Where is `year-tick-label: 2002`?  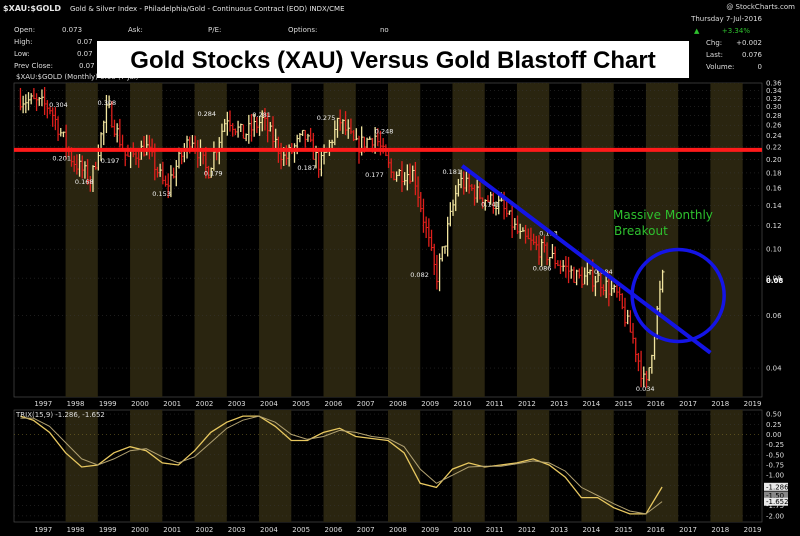
year-tick-label: 2002 is located at coordinates (205, 404).